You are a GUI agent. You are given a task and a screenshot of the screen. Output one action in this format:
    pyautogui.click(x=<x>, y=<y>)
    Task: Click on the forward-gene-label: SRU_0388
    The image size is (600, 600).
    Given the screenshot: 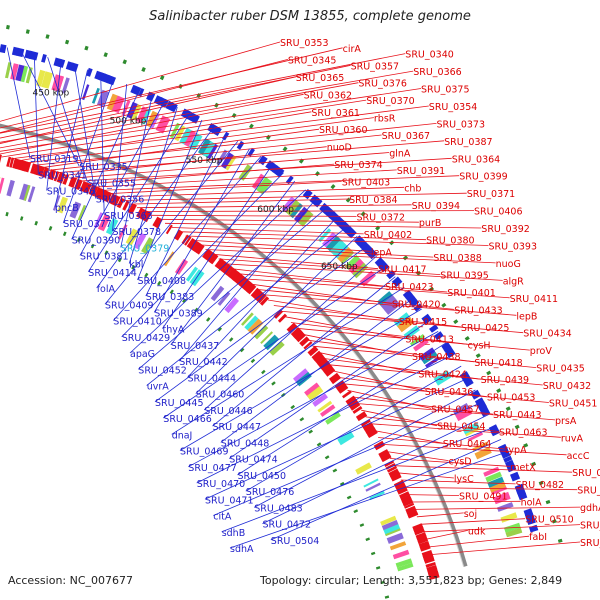 What is the action you would take?
    pyautogui.click(x=457, y=258)
    